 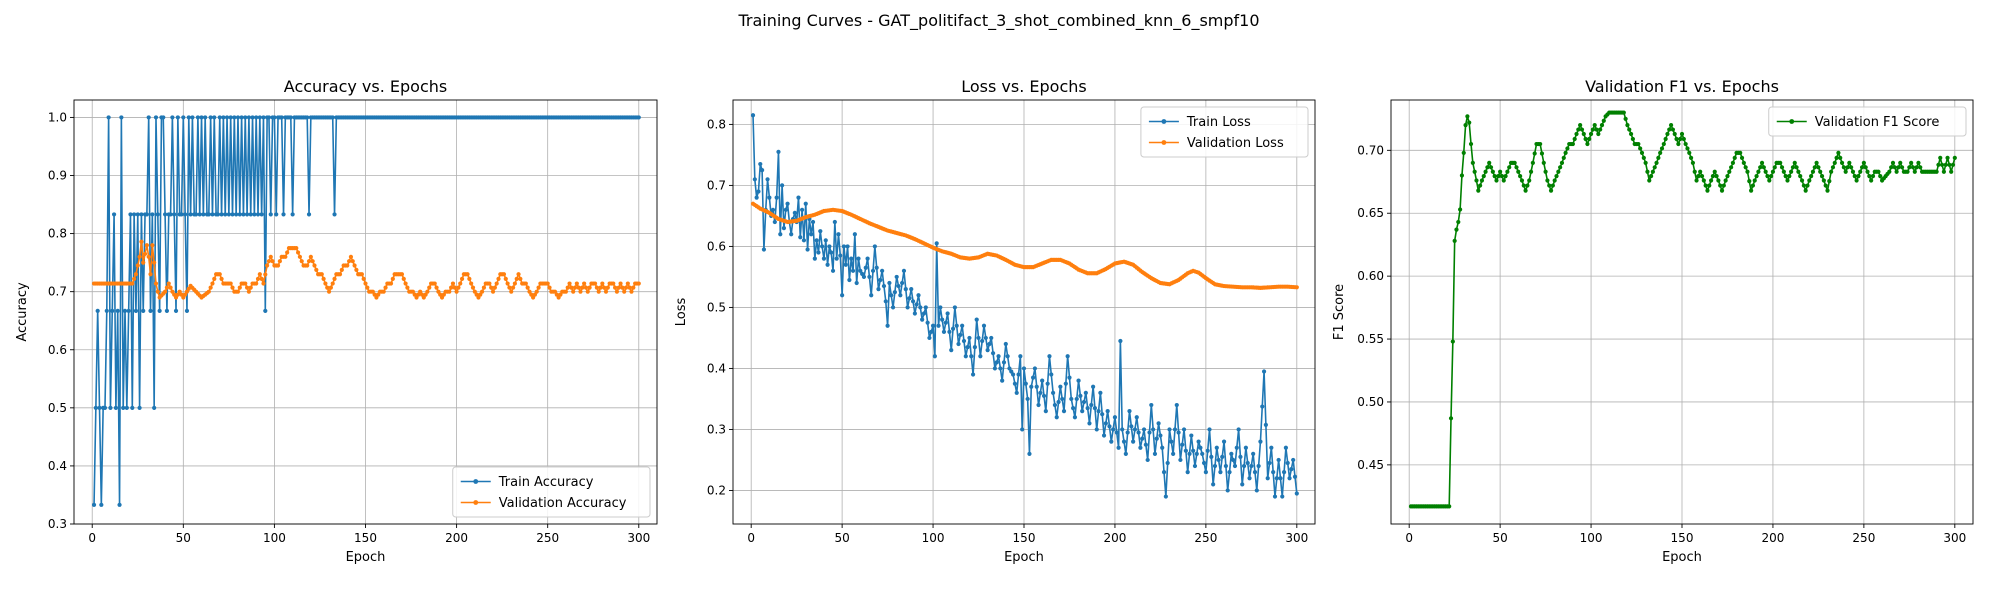 What do you see at coordinates (546, 482) in the screenshot?
I see `legend-label: Train Accuracy` at bounding box center [546, 482].